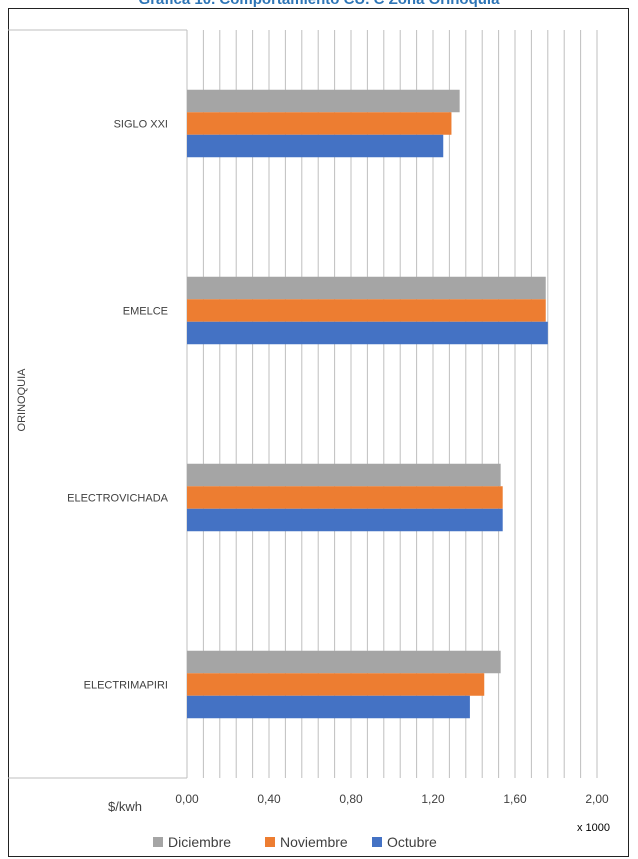  Describe the element at coordinates (412, 842) in the screenshot. I see `legend-label: Octubre` at that location.